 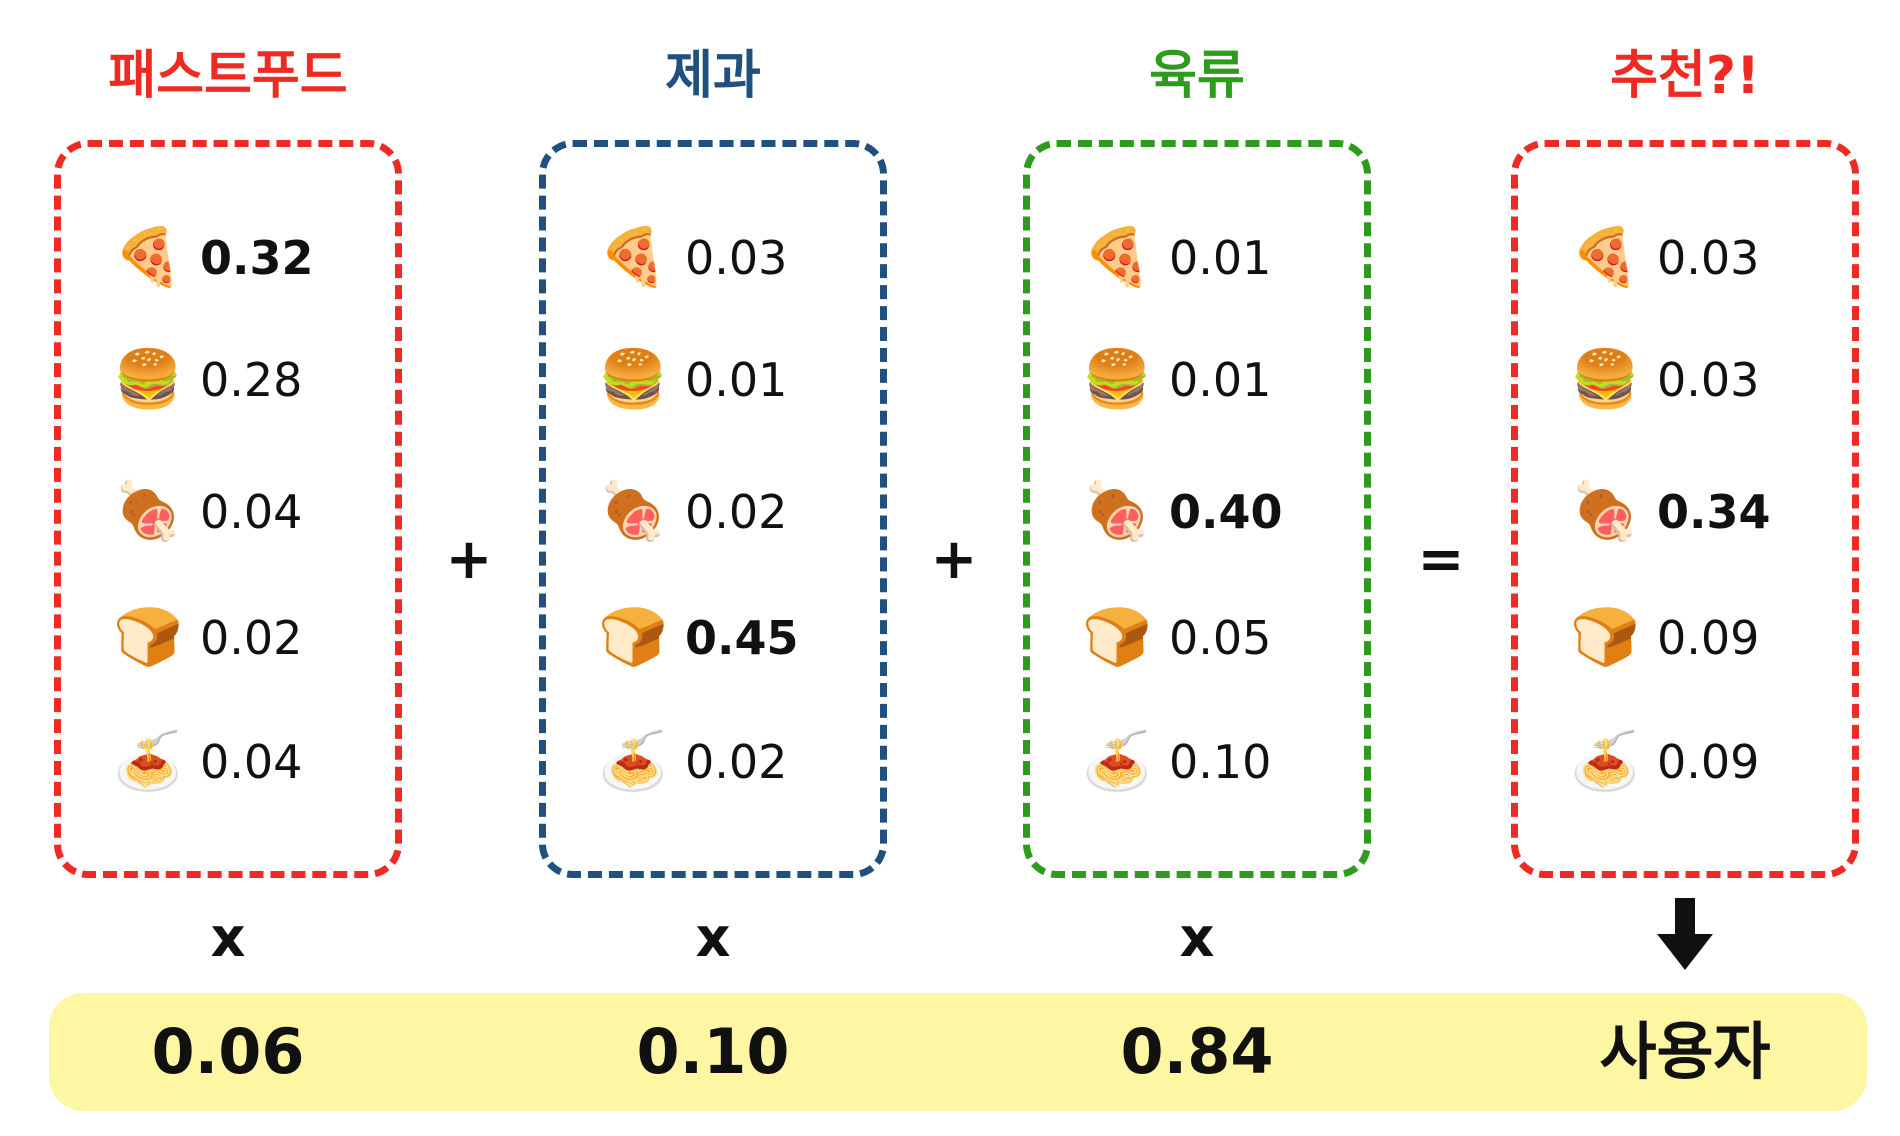 I want to click on column-title: 패스트푸드, so click(x=228, y=76).